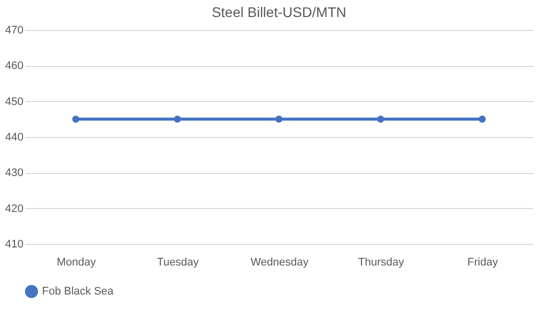  I want to click on x-tick-label: Tuesday, so click(178, 262).